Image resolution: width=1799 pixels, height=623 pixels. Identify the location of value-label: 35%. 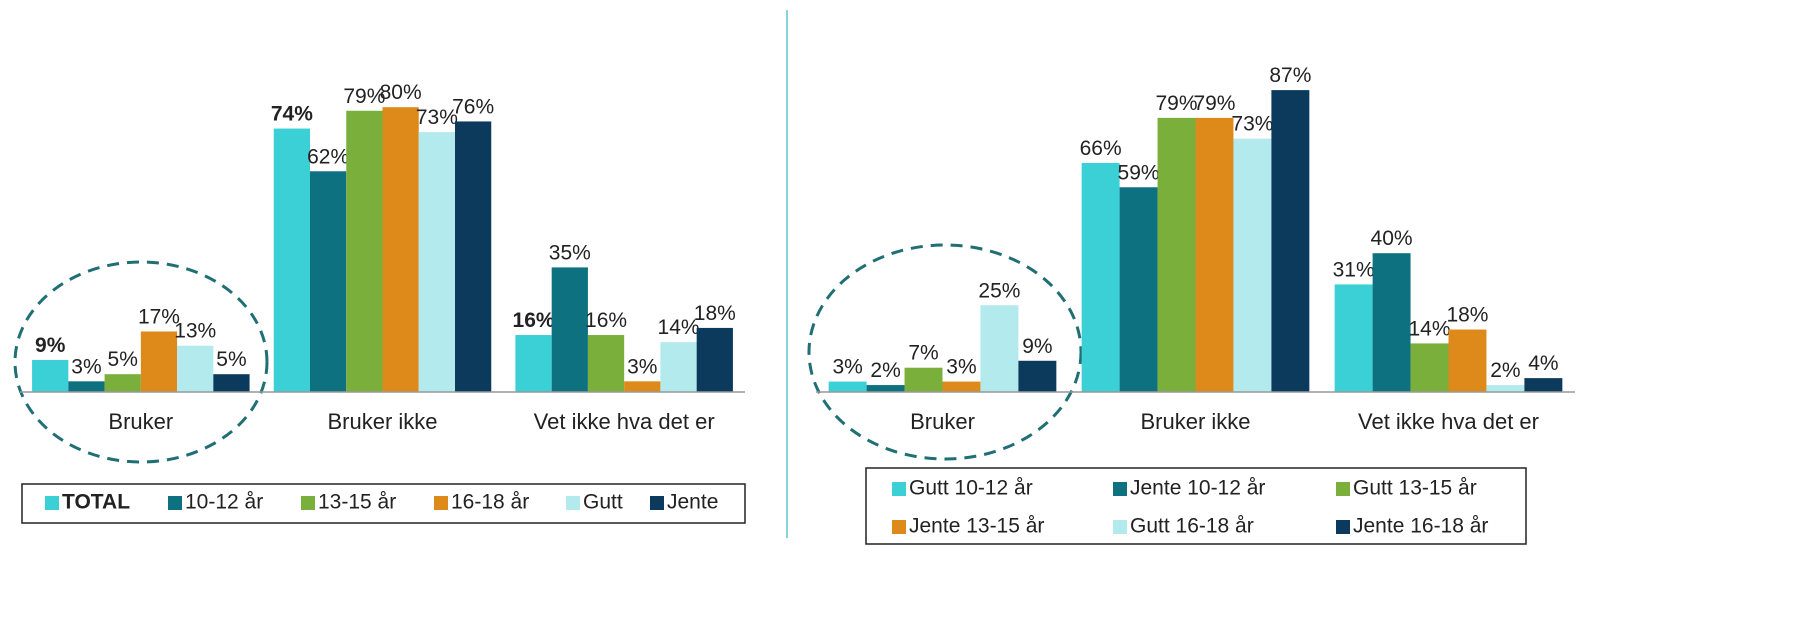
(570, 252).